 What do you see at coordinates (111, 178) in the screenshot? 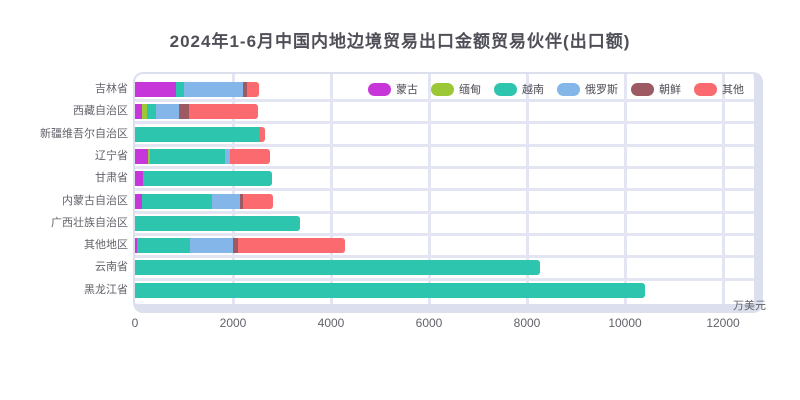
I see `y-axis-label: 甘肃省` at bounding box center [111, 178].